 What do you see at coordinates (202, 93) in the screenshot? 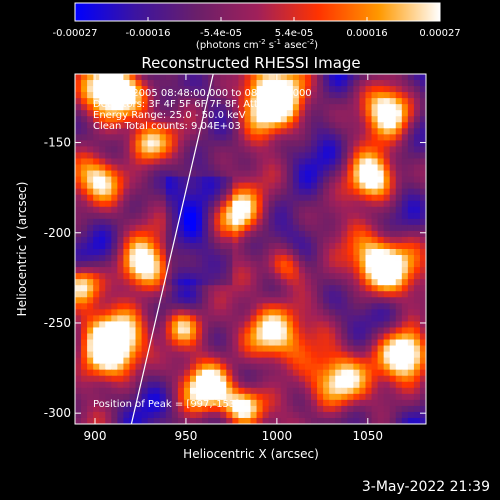
I see `annotation-line: 18-Dec-2005 08:48:00.000 to 08:52:00.000` at bounding box center [202, 93].